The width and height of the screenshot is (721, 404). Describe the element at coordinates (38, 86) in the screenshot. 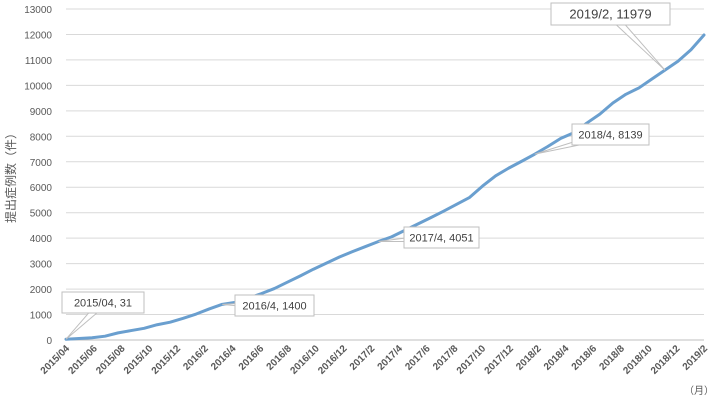

I see `y-tick-label: 10000` at that location.